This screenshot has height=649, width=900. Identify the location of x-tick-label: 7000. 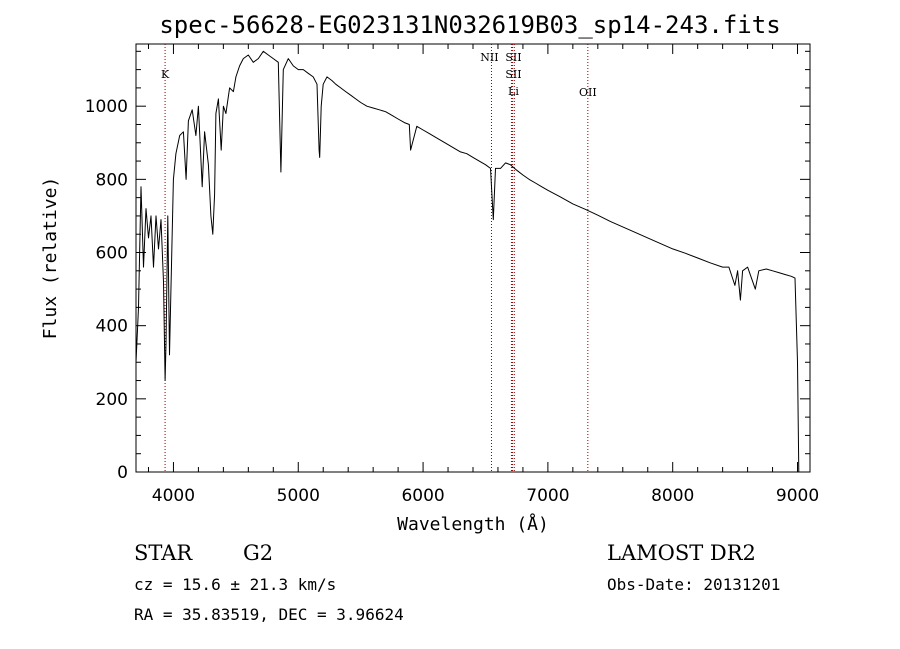
(547, 496).